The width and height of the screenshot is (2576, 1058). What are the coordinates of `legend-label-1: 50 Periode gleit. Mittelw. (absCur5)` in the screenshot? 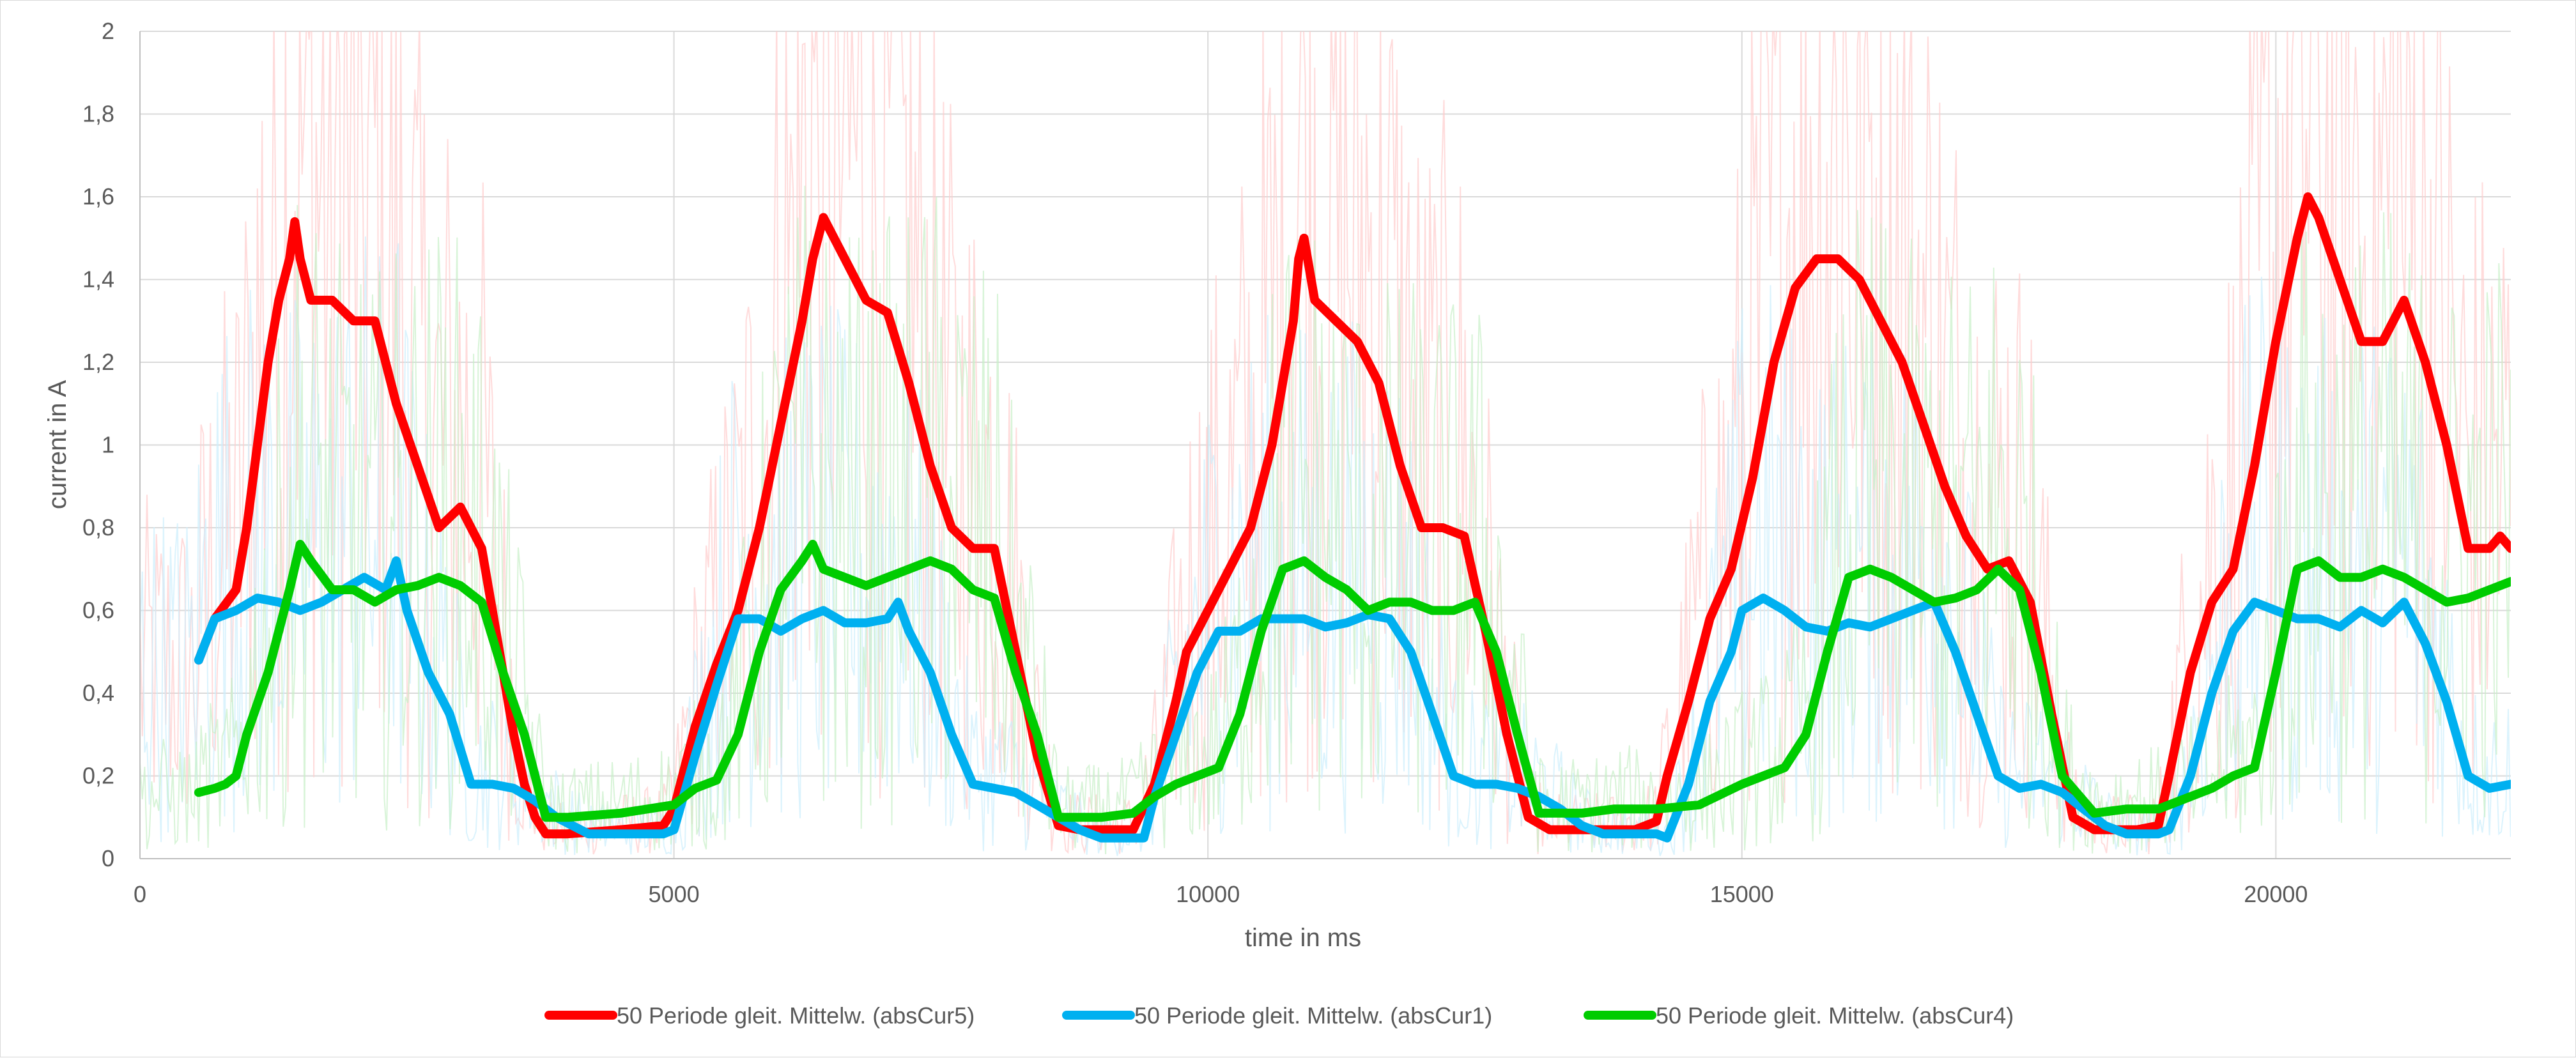 It's located at (796, 1015).